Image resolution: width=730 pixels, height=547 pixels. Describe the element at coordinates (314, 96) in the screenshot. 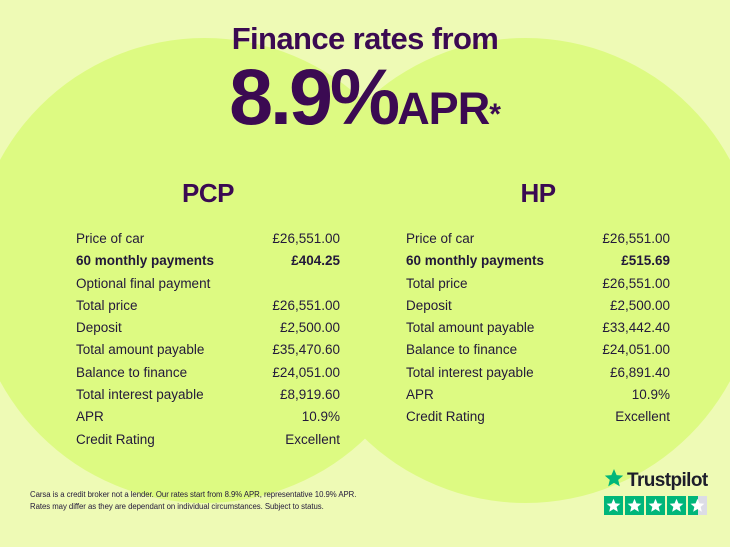

I see `rate-value: 8.9%` at that location.